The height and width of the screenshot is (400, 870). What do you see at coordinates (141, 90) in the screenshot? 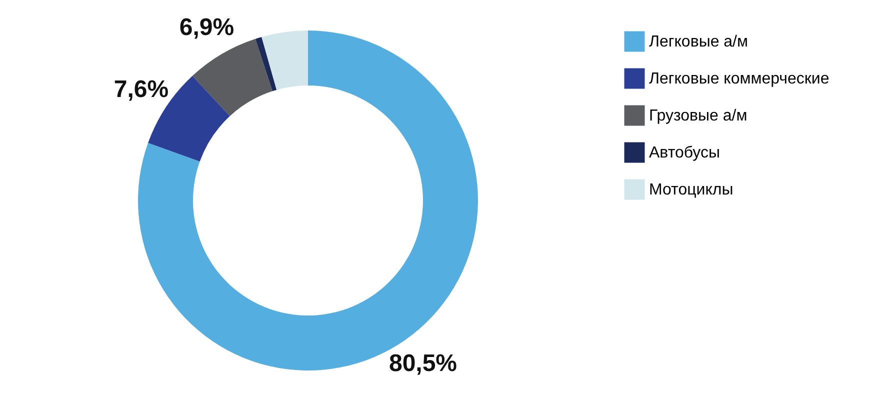
I see `data-label: 7,6%` at bounding box center [141, 90].